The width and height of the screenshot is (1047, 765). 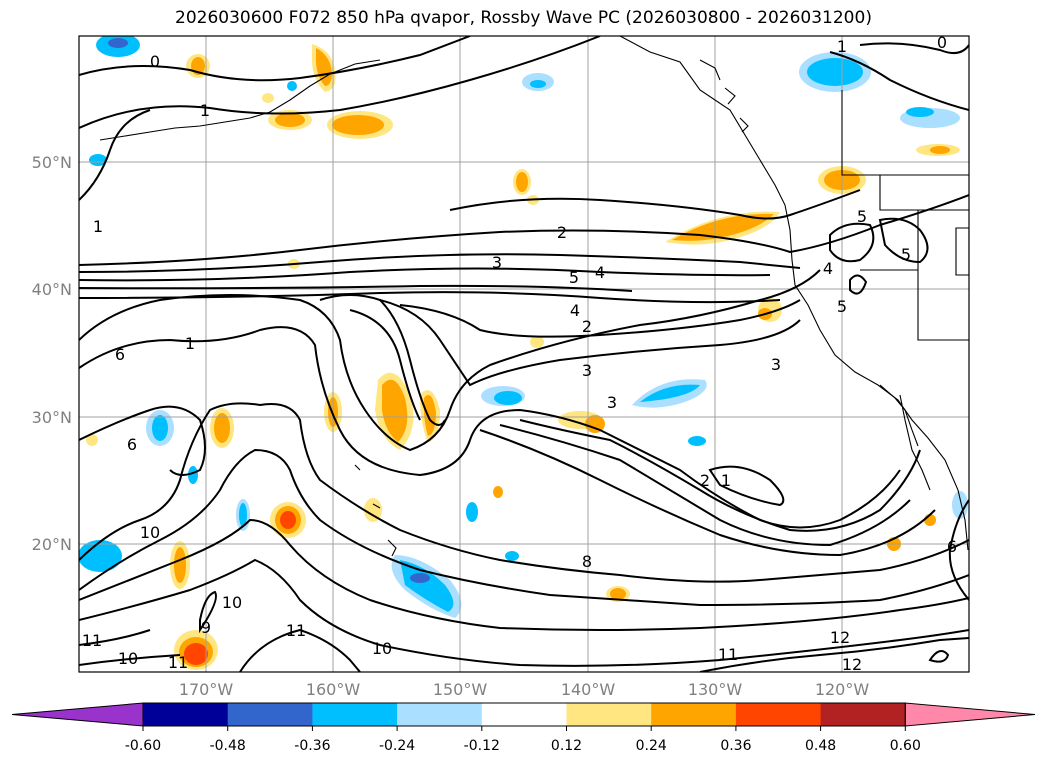 I want to click on colorbar-tick-label: -0.12, so click(x=482, y=746).